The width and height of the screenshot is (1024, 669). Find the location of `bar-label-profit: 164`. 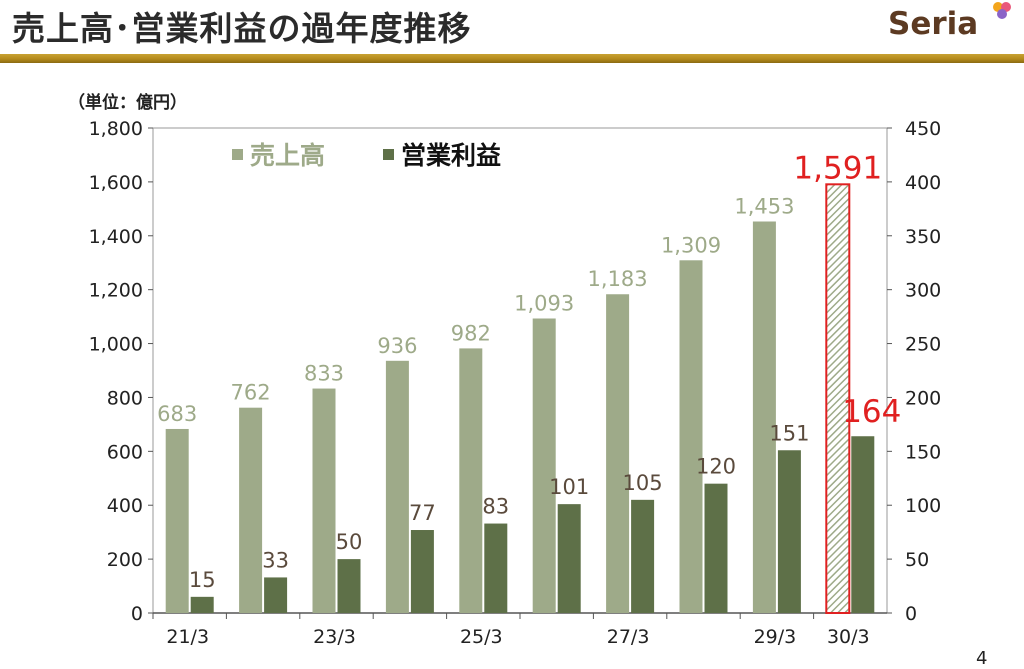

bar-label-profit: 164 is located at coordinates (871, 412).